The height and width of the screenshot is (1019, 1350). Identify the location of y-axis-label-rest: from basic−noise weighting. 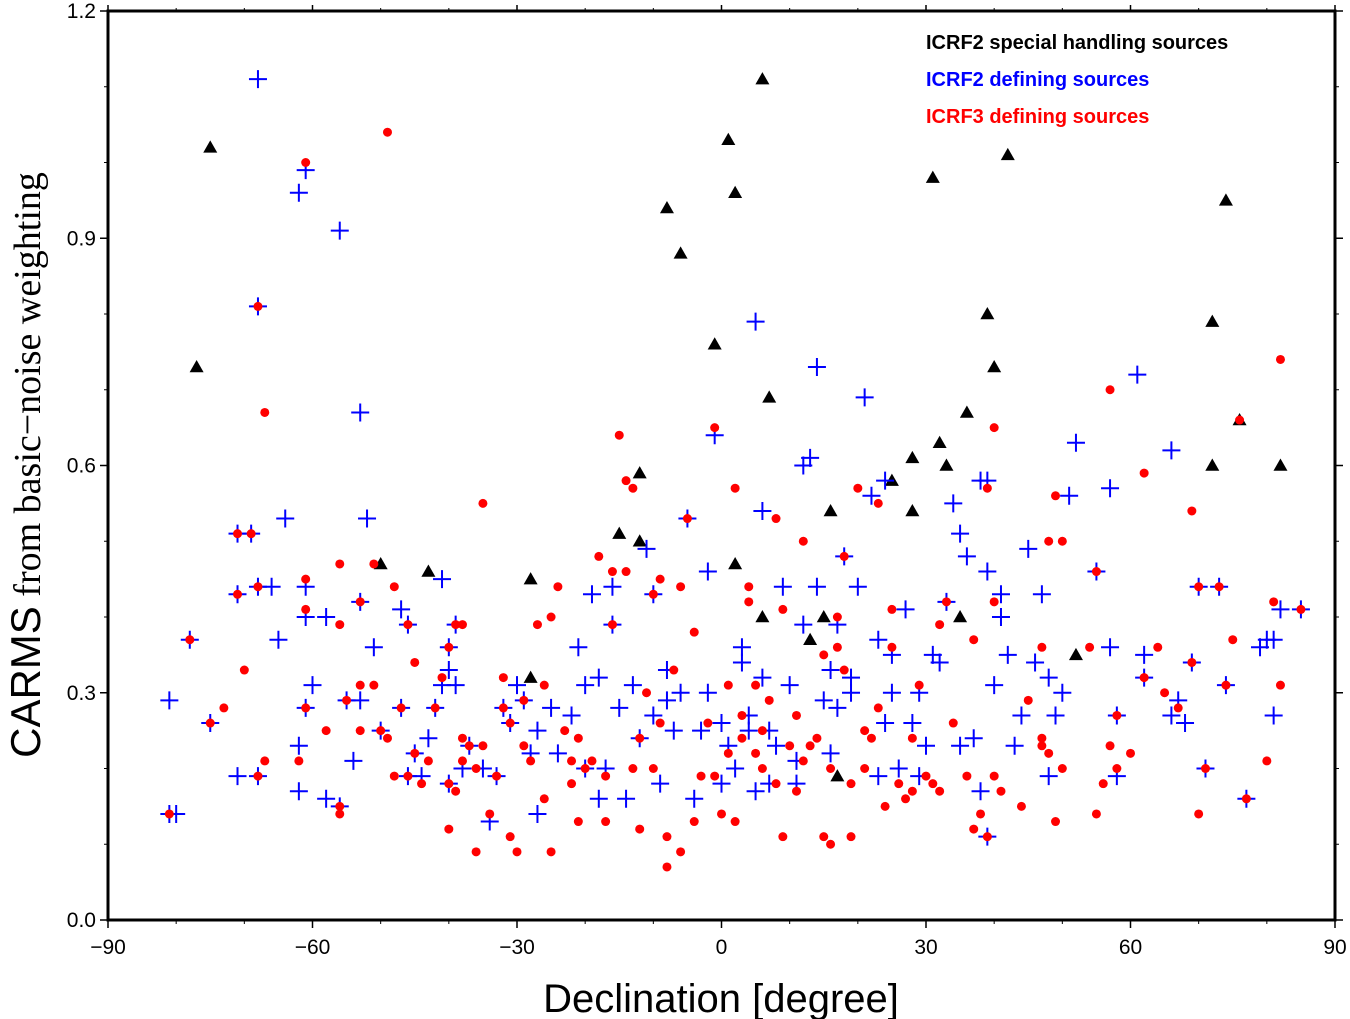
(28, 389).